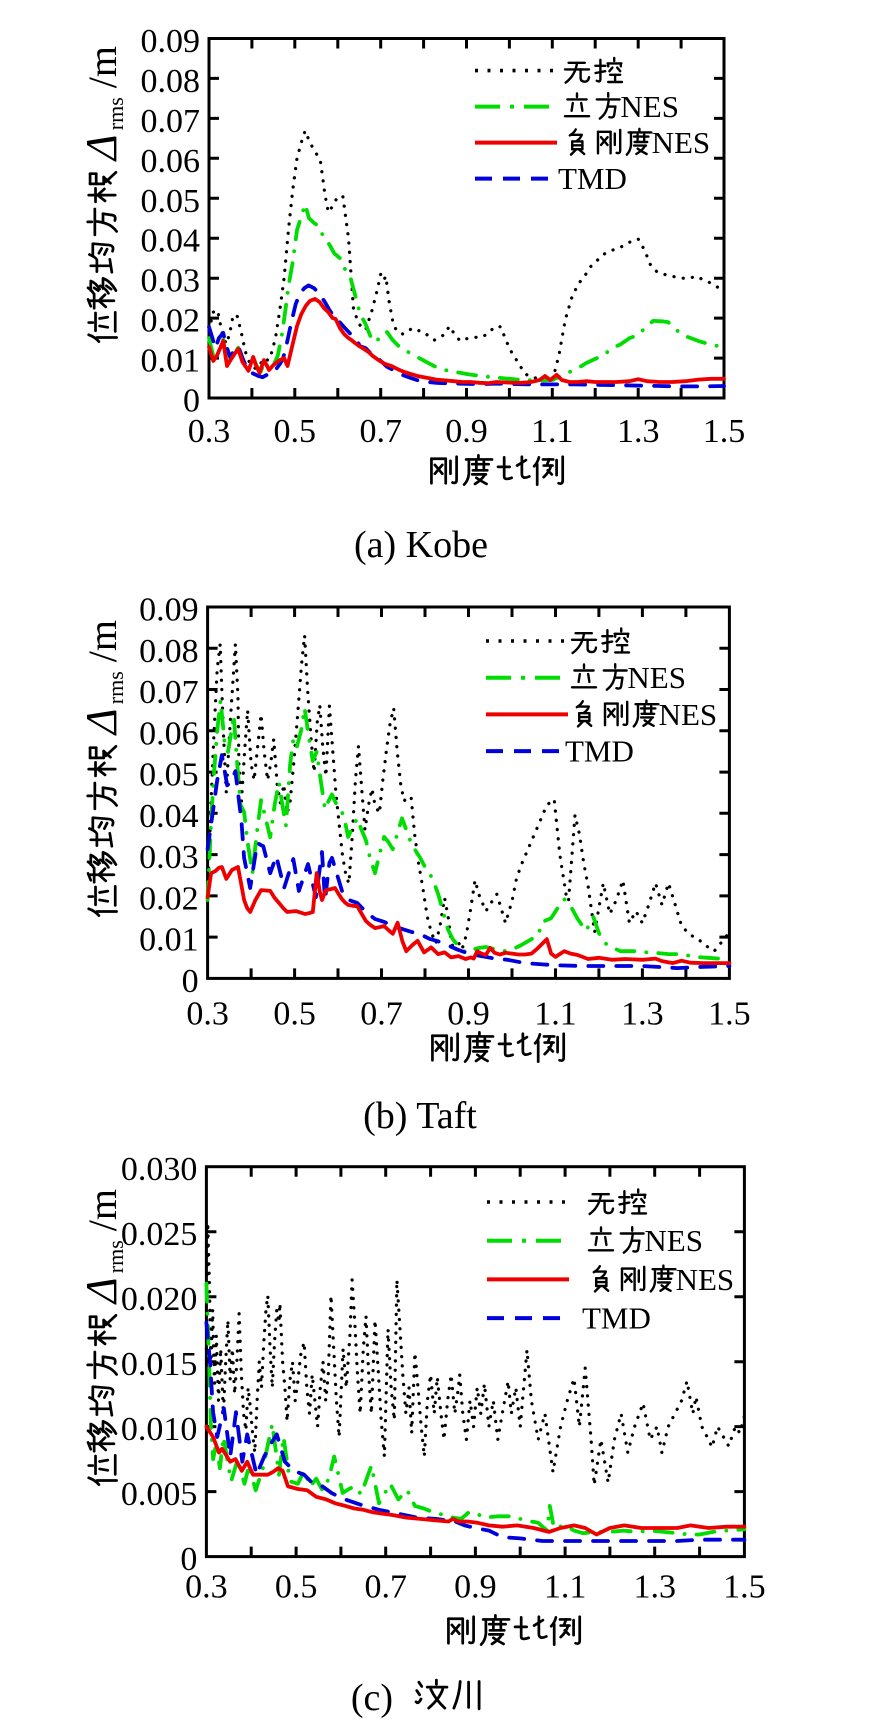  Describe the element at coordinates (421, 545) in the screenshot. I see `svg-text: (a) Kobe` at that location.